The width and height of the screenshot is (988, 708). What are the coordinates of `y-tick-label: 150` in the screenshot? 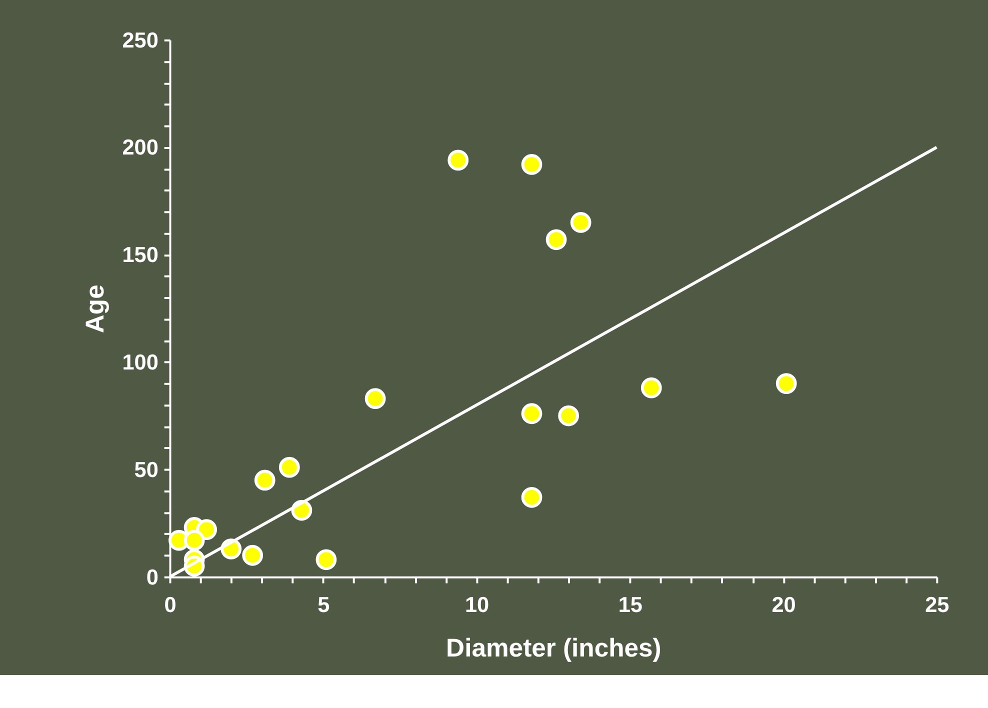 It's located at (140, 255).